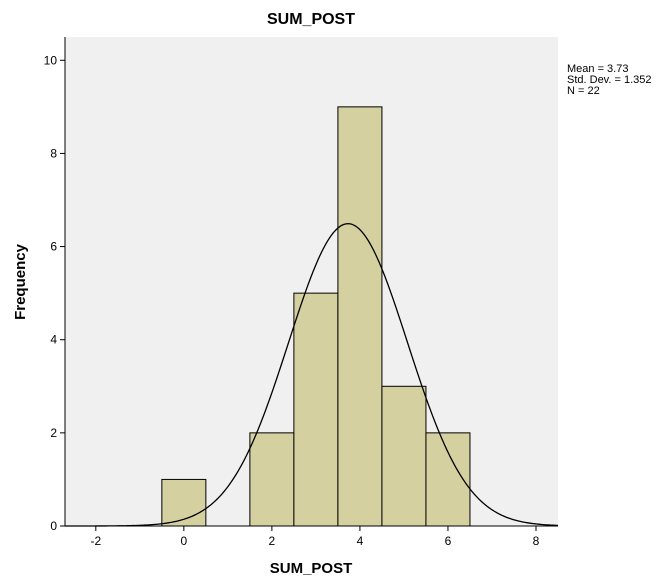 The image size is (671, 581). I want to click on y-tick-label: 0, so click(53, 526).